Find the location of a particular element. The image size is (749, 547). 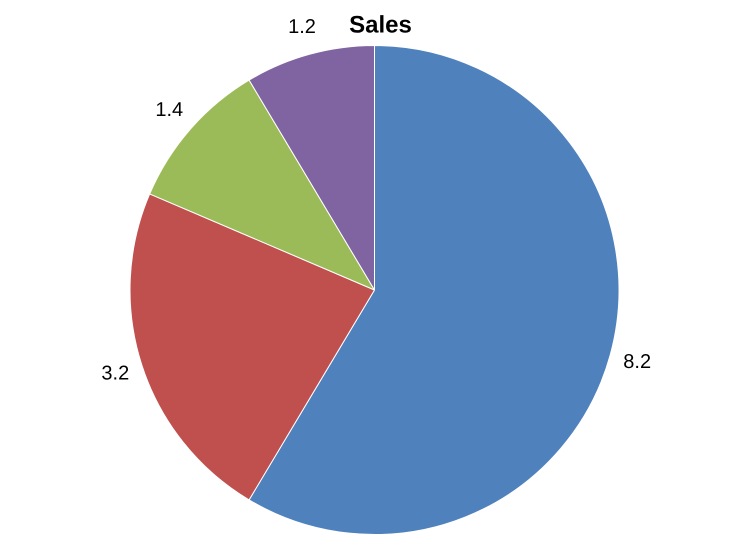

data-label: 3.2 is located at coordinates (115, 373).